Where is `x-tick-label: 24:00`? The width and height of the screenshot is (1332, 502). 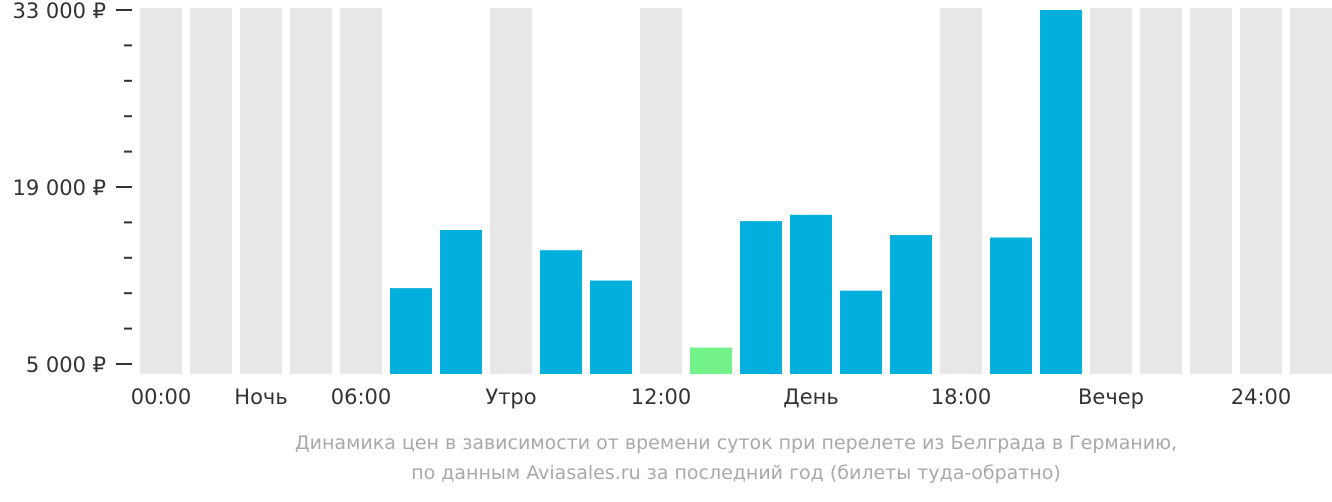 x-tick-label: 24:00 is located at coordinates (1261, 397).